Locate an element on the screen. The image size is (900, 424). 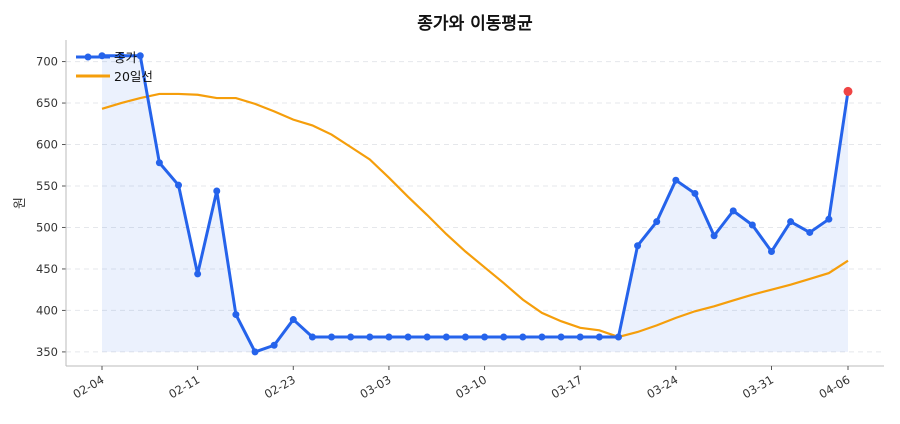
legend: 종가 20일선 is located at coordinates (114, 67).